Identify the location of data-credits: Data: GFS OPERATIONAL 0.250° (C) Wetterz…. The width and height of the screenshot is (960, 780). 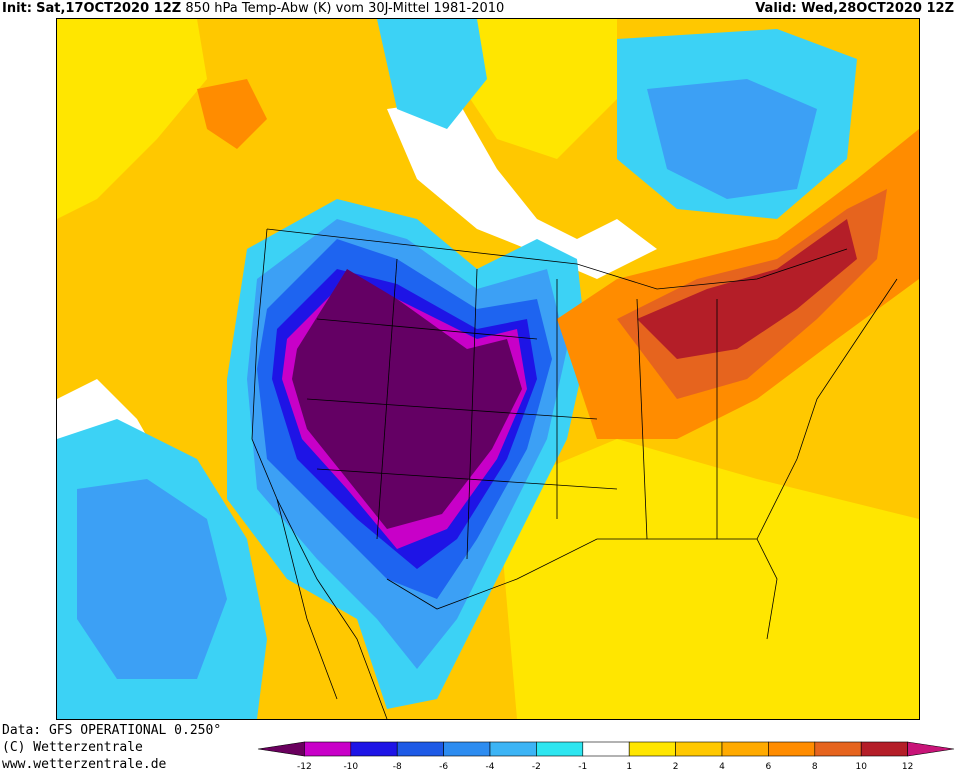
(111, 747).